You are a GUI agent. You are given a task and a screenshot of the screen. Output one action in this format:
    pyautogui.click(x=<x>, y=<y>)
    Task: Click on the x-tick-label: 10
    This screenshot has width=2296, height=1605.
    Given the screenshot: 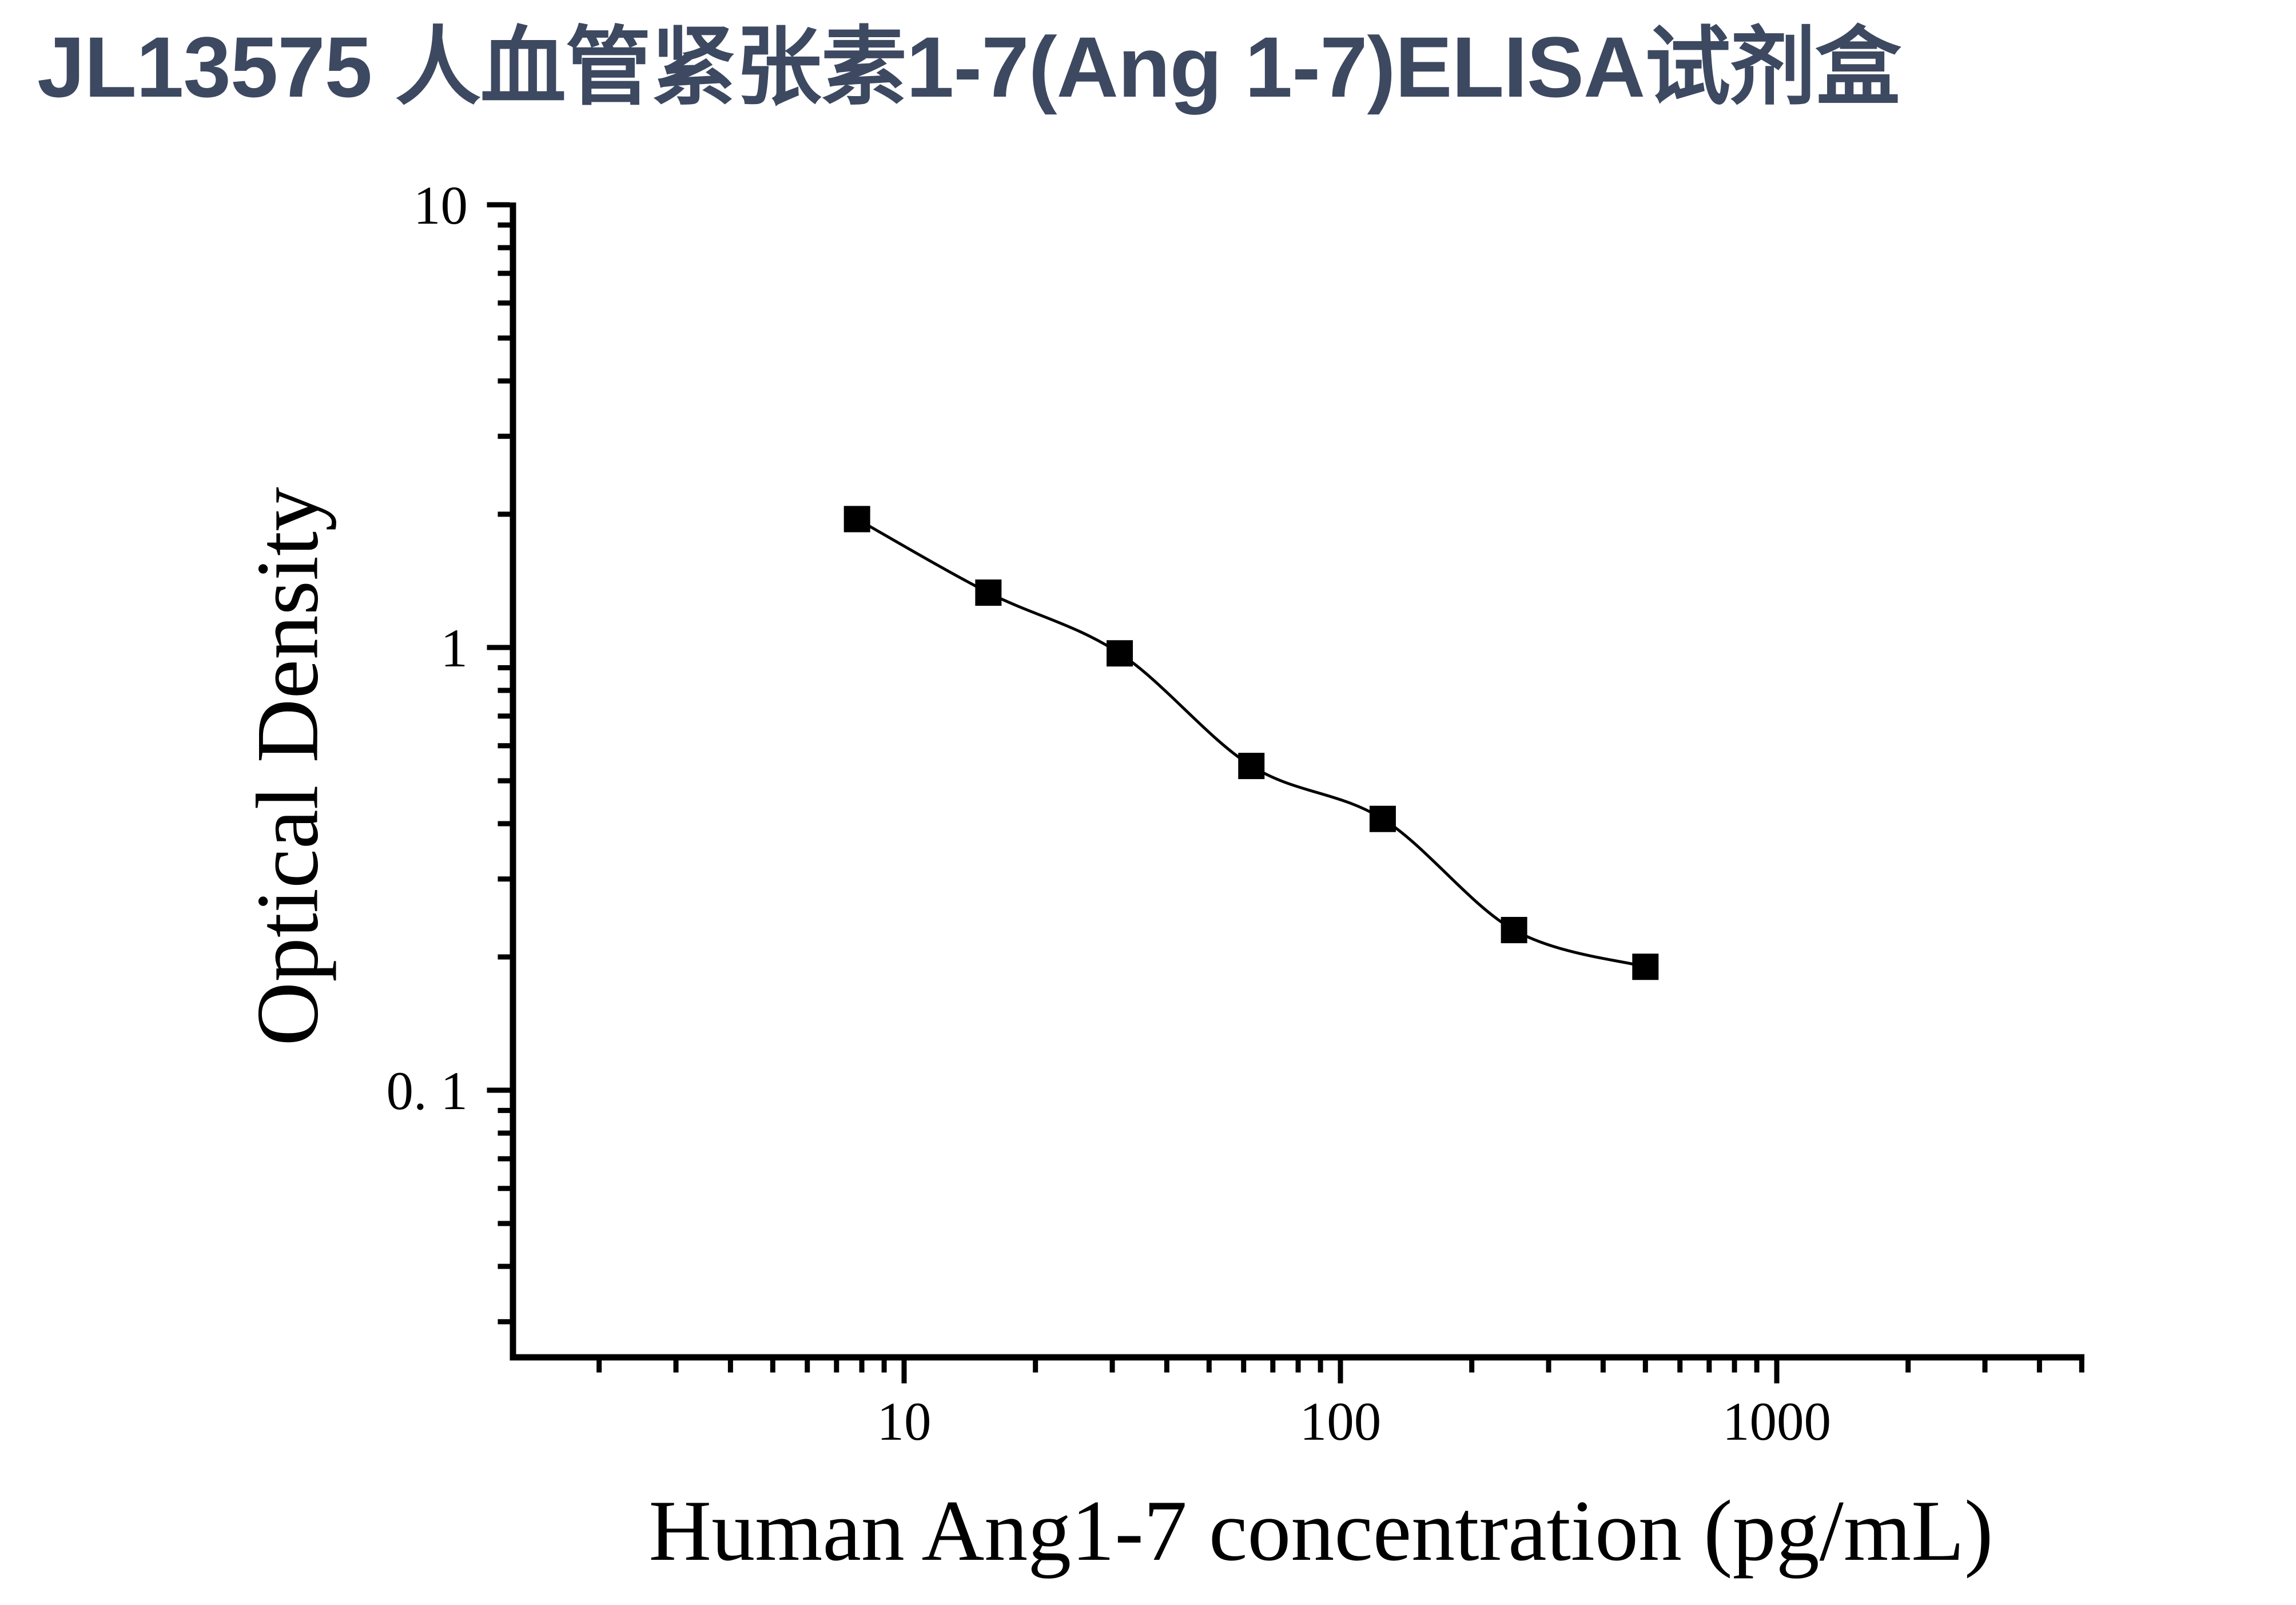 What is the action you would take?
    pyautogui.click(x=904, y=1421)
    